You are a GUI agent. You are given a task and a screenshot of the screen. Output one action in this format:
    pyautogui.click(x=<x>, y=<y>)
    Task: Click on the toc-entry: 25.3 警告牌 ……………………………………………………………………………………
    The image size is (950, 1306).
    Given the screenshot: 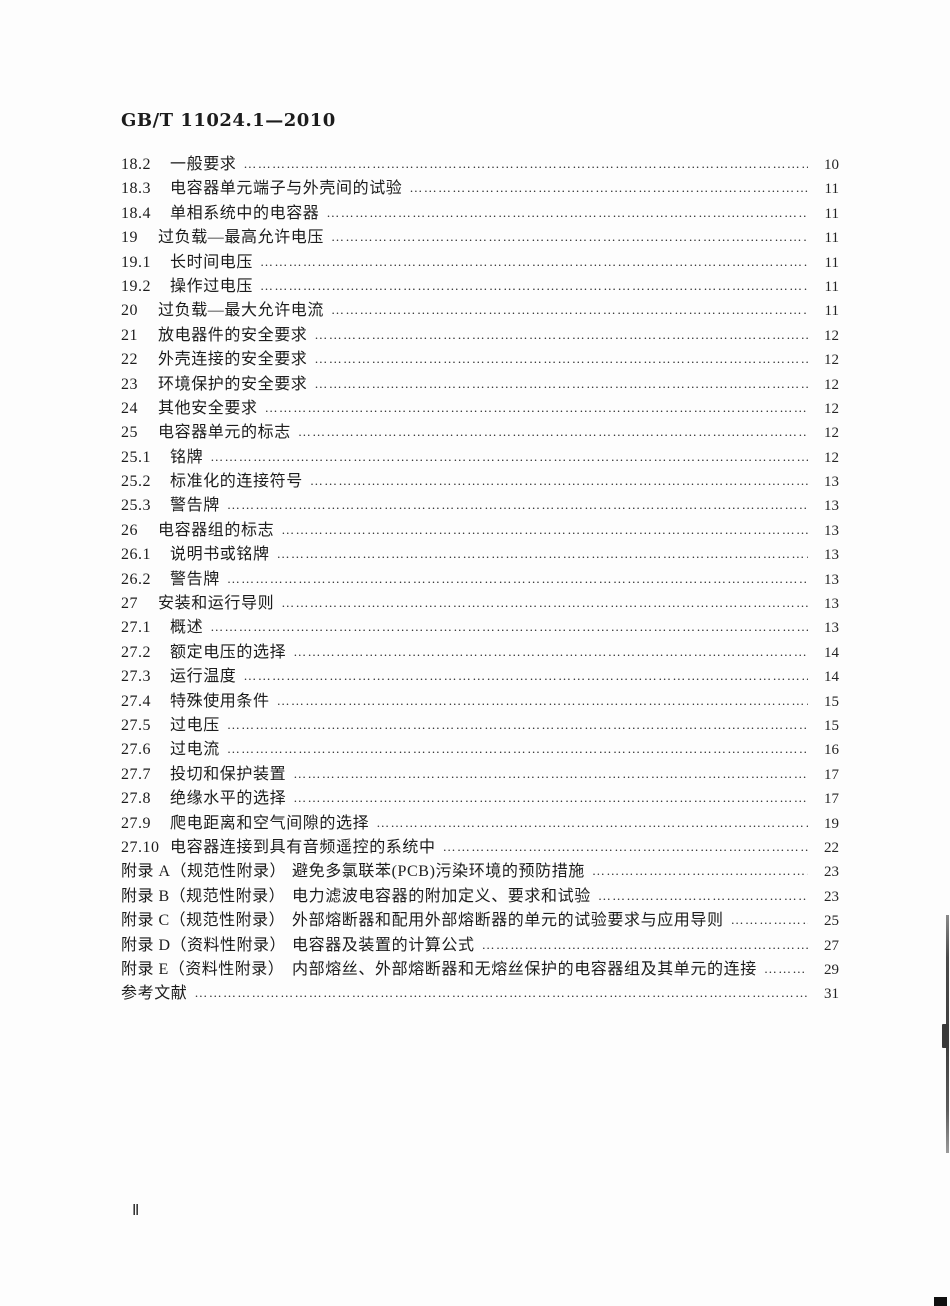 What is the action you would take?
    pyautogui.click(x=480, y=506)
    